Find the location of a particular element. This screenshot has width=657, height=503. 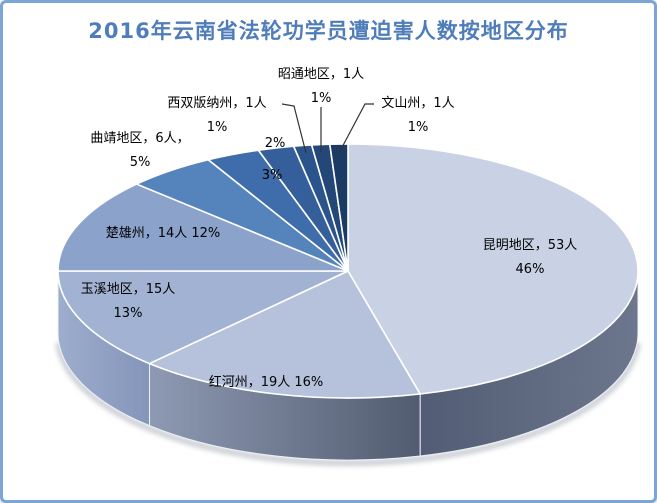

leader-line-xishuangbanna is located at coordinates (294, 128).